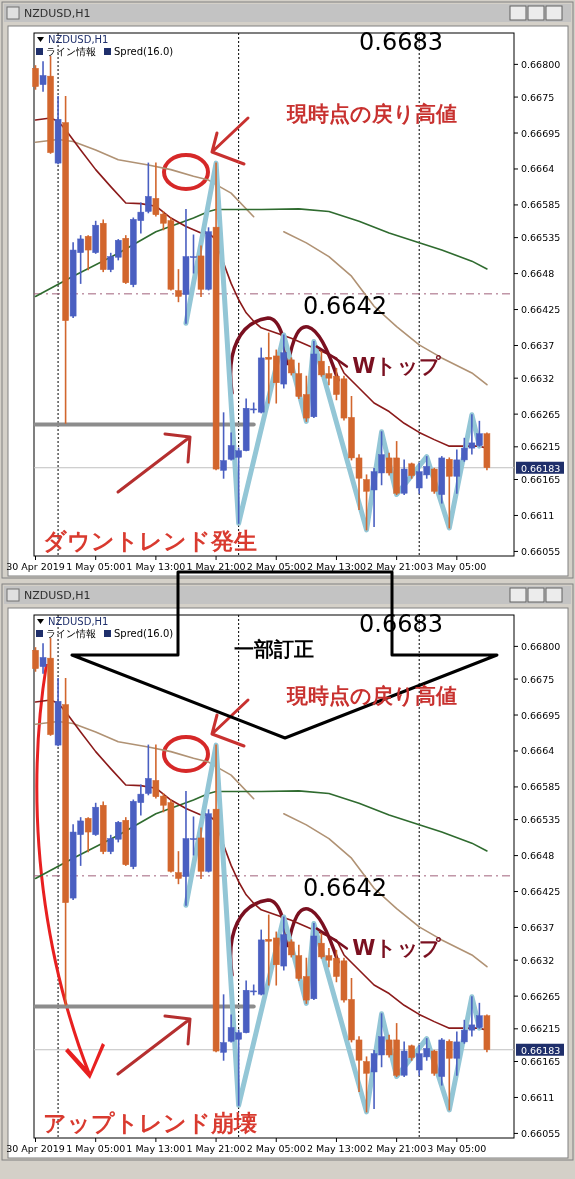 This screenshot has width=575, height=1179. What do you see at coordinates (371, 113) in the screenshot?
I see `annotation: 現時点の戻り高値` at bounding box center [371, 113].